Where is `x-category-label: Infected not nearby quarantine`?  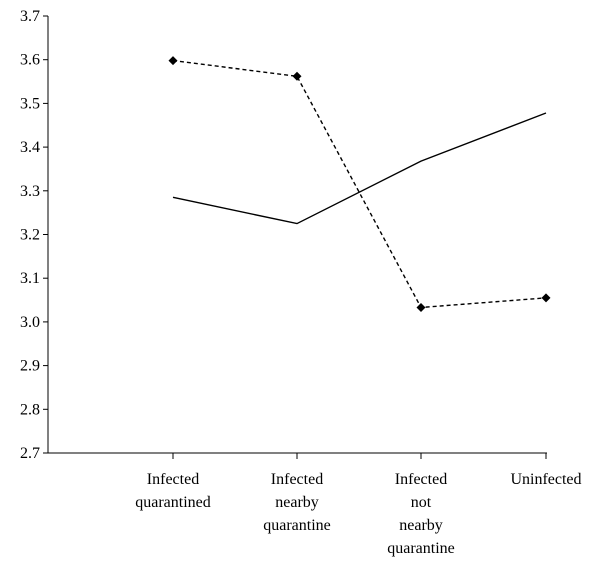
x-category-label: Infected not nearby quarantine is located at coordinates (421, 514).